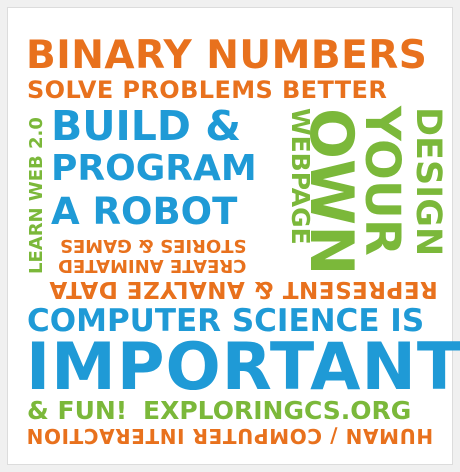 Image resolution: width=460 pixels, height=472 pixels. I want to click on program-text: PROGRAM, so click(154, 168).